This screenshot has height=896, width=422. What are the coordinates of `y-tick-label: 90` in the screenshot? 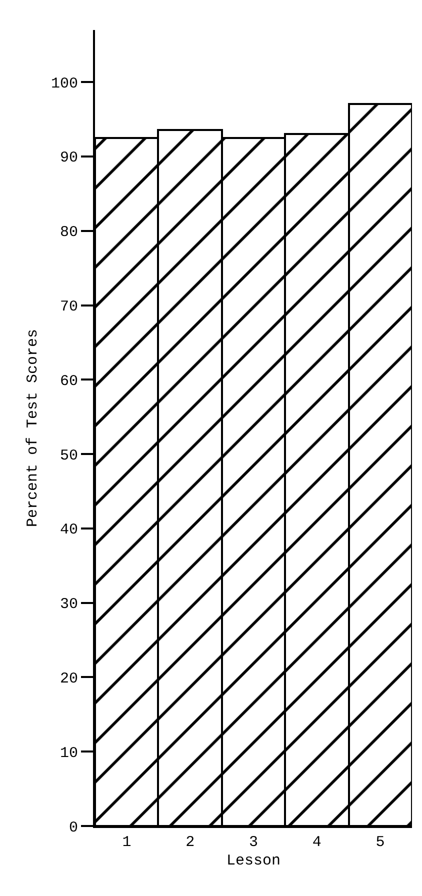 It's located at (69, 158).